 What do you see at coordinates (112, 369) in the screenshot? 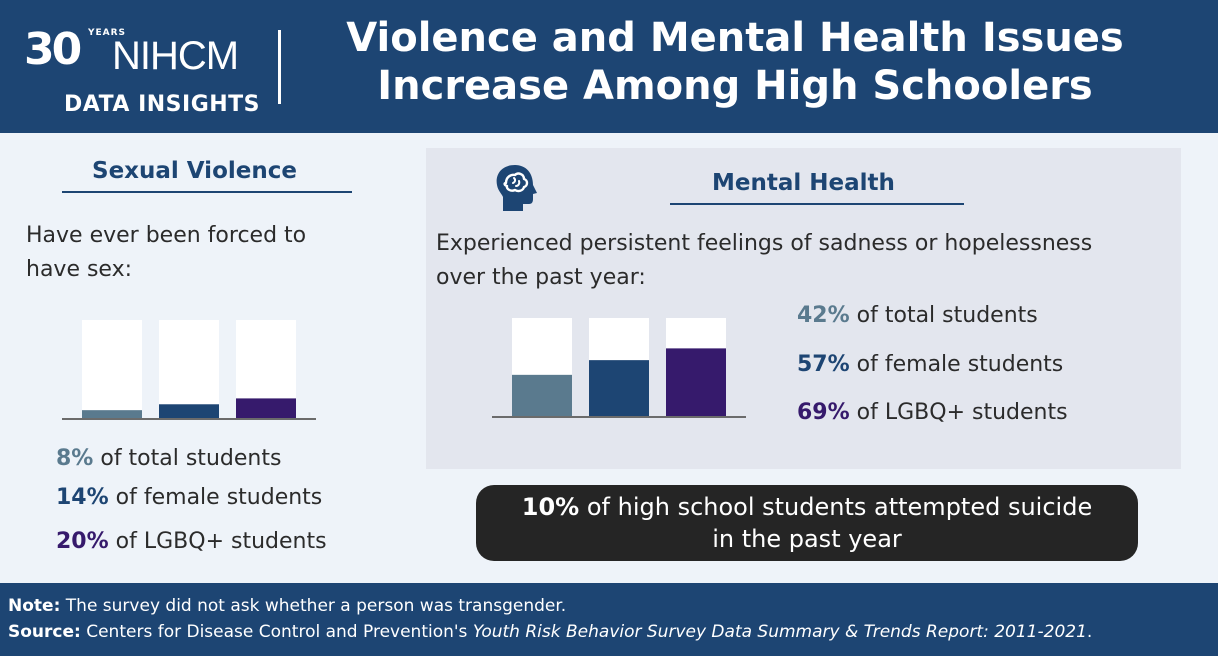
I see `sv-bar-bg-total` at bounding box center [112, 369].